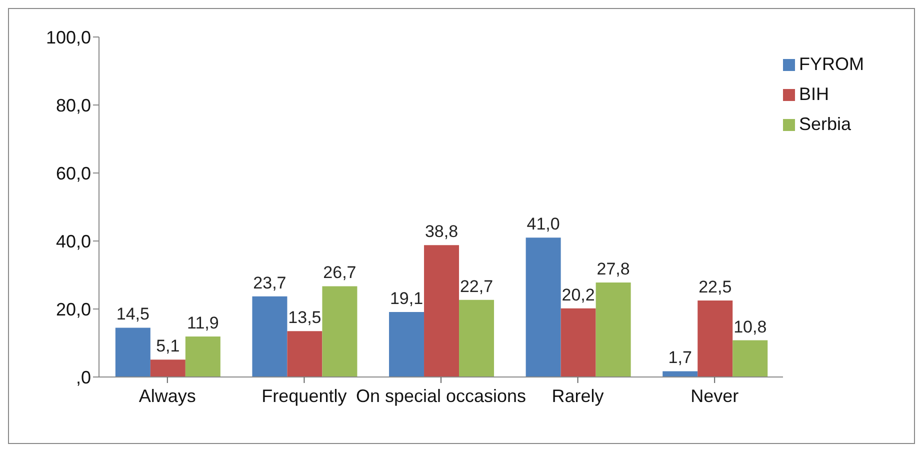  I want to click on data-label: 19,1, so click(407, 298).